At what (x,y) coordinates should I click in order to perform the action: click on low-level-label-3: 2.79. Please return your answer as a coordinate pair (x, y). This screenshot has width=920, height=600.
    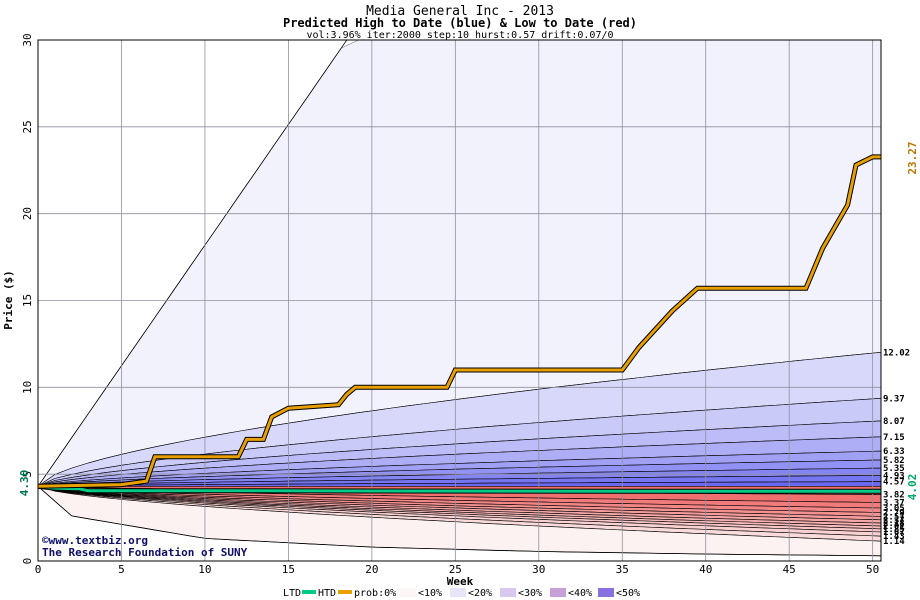
    Looking at the image, I should click on (894, 514).